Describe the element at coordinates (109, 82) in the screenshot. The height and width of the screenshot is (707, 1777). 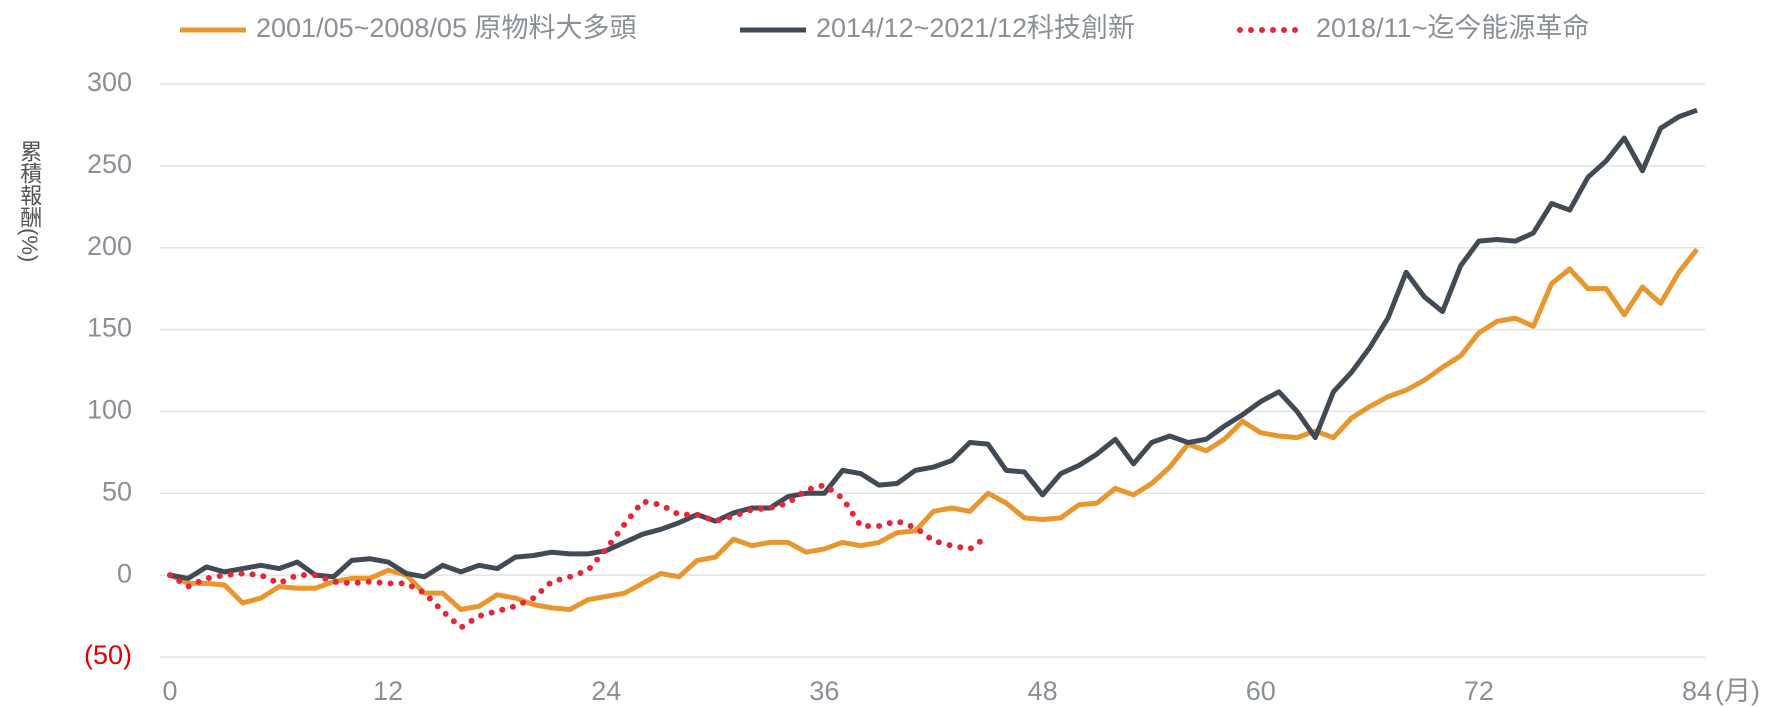
I see `y-tick-label: 300` at that location.